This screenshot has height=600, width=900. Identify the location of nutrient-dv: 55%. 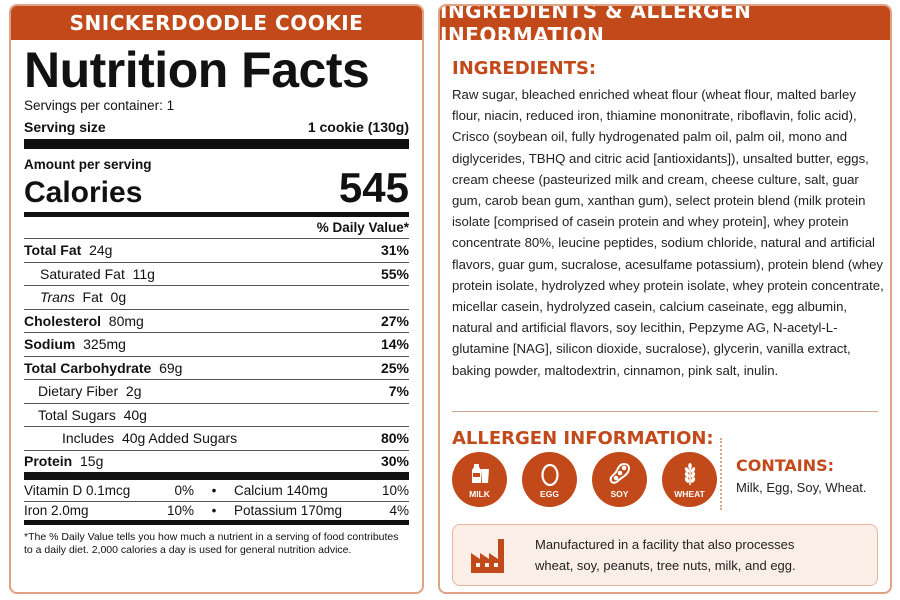
(394, 273).